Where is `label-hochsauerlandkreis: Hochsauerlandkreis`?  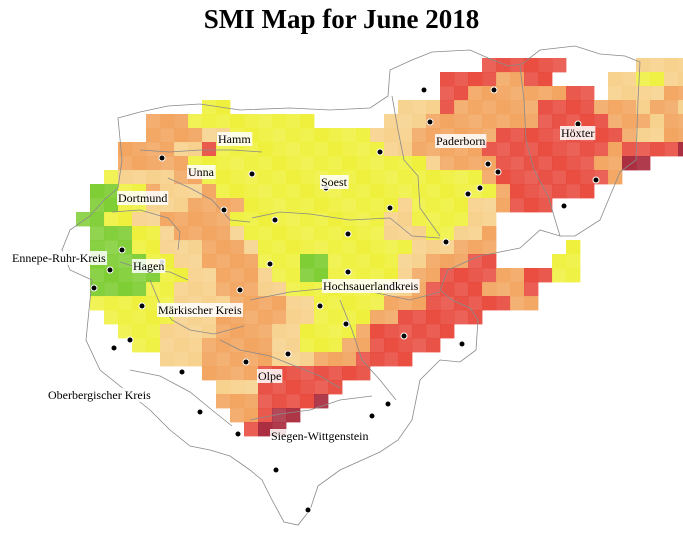 label-hochsauerlandkreis: Hochsauerlandkreis is located at coordinates (371, 286).